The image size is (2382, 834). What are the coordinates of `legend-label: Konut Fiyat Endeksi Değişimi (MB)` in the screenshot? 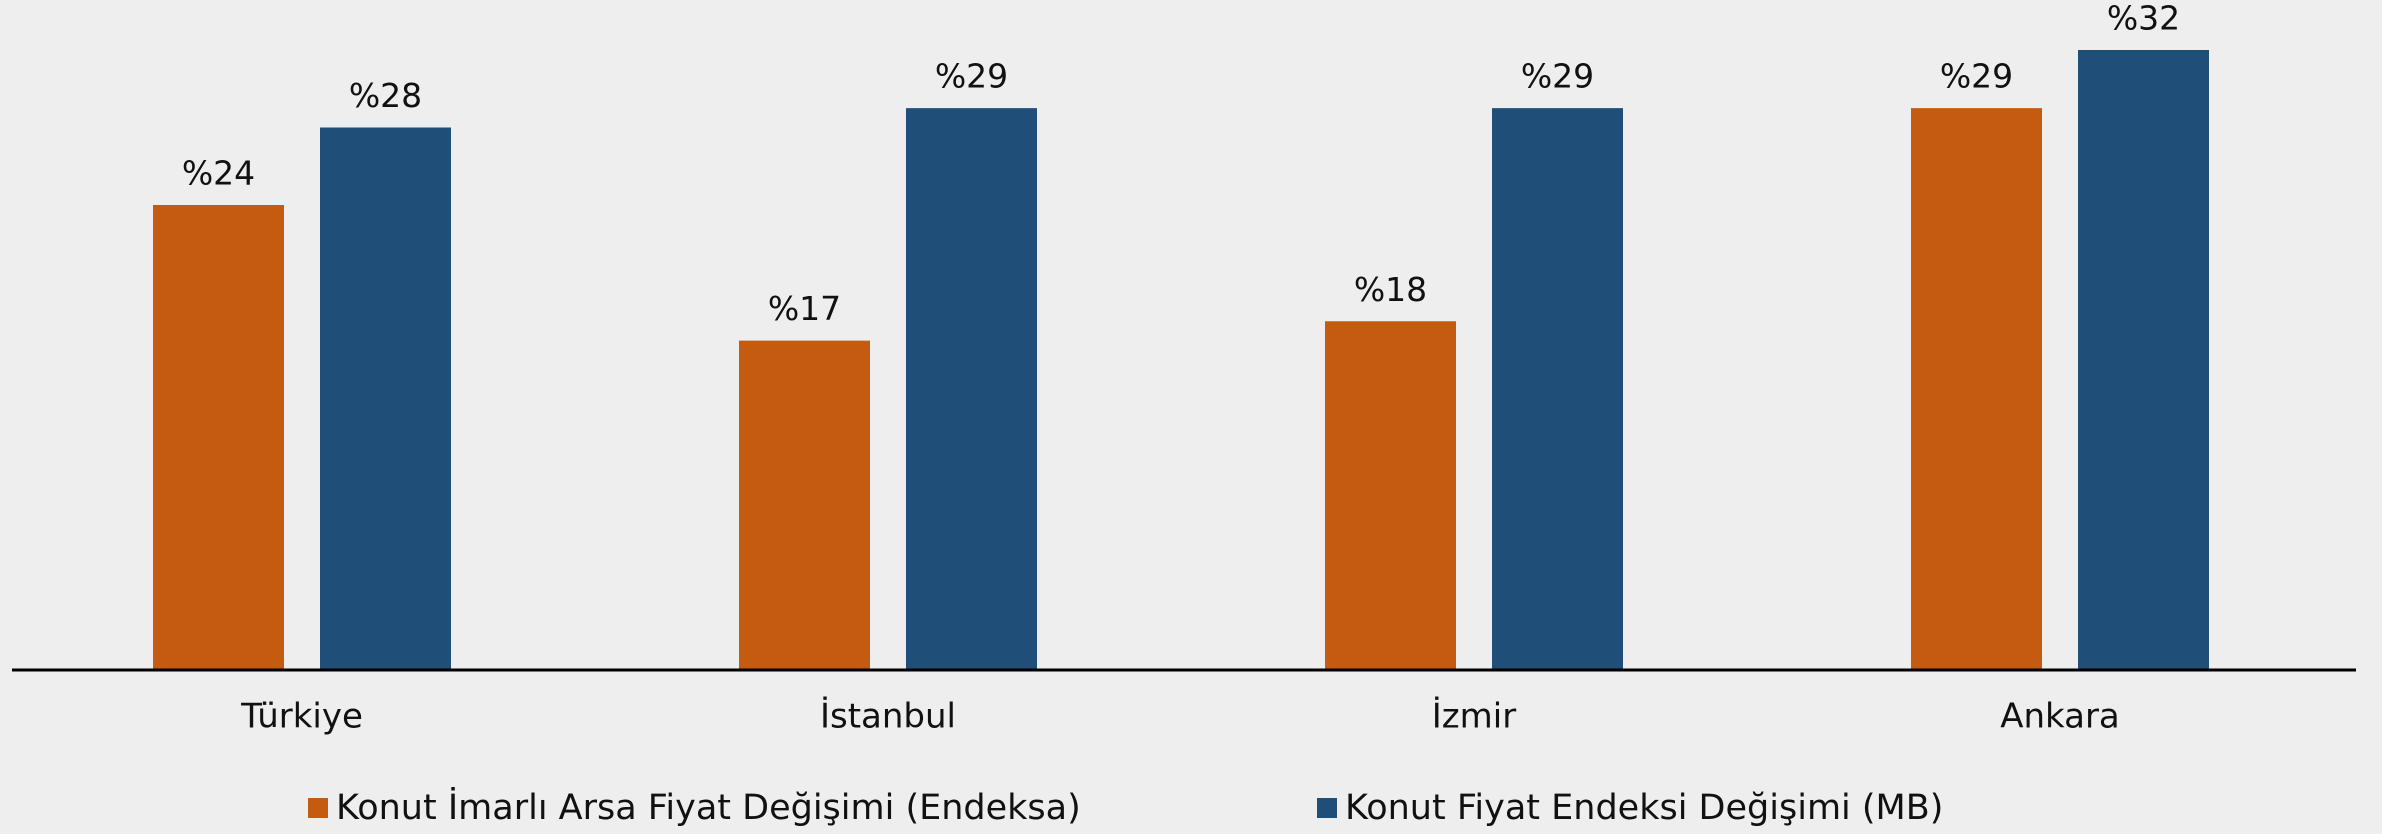 It's located at (1644, 808).